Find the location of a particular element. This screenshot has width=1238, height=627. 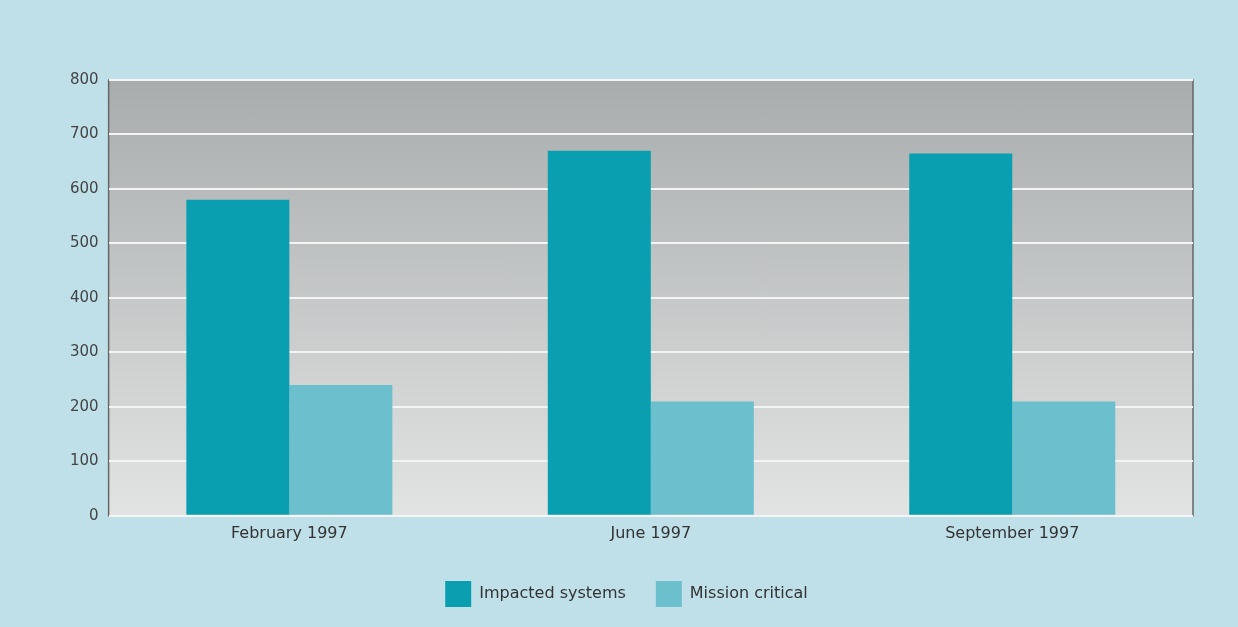

y-tick-label: 0 is located at coordinates (94, 514).